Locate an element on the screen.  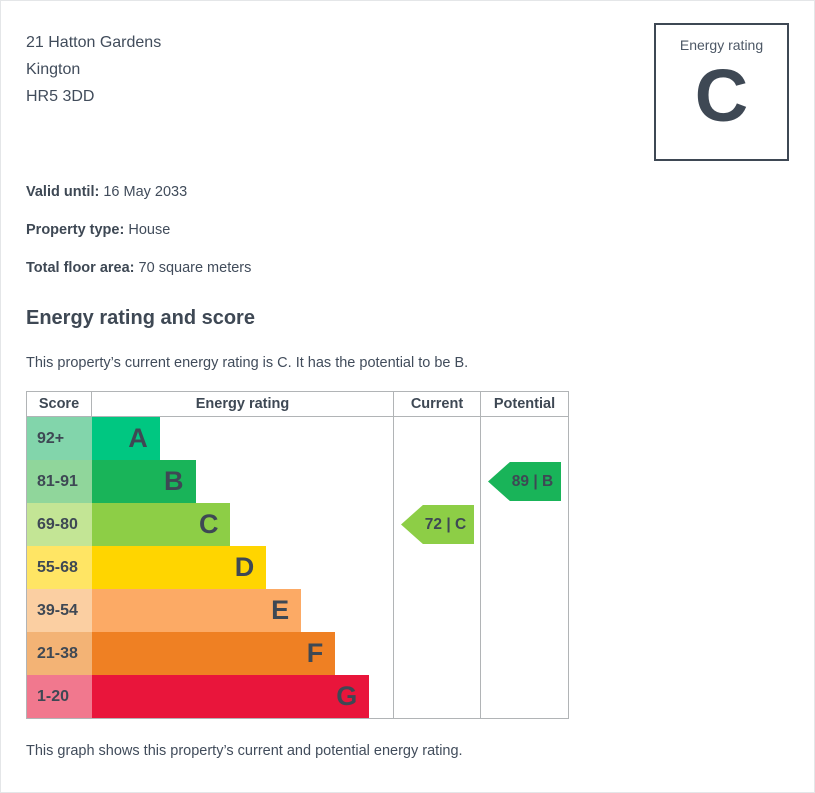
property-type-value: House is located at coordinates (149, 230).